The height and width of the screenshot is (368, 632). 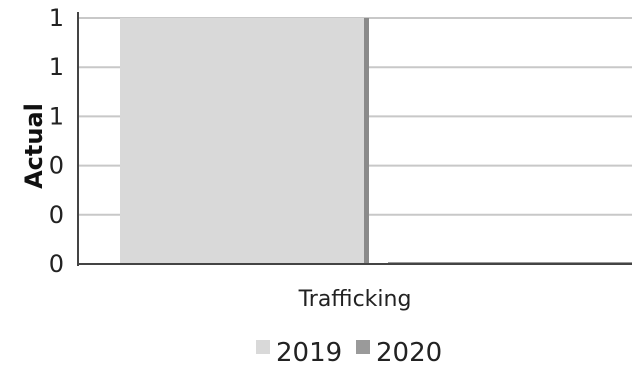 What do you see at coordinates (309, 351) in the screenshot?
I see `legend-label-2019: 2019` at bounding box center [309, 351].